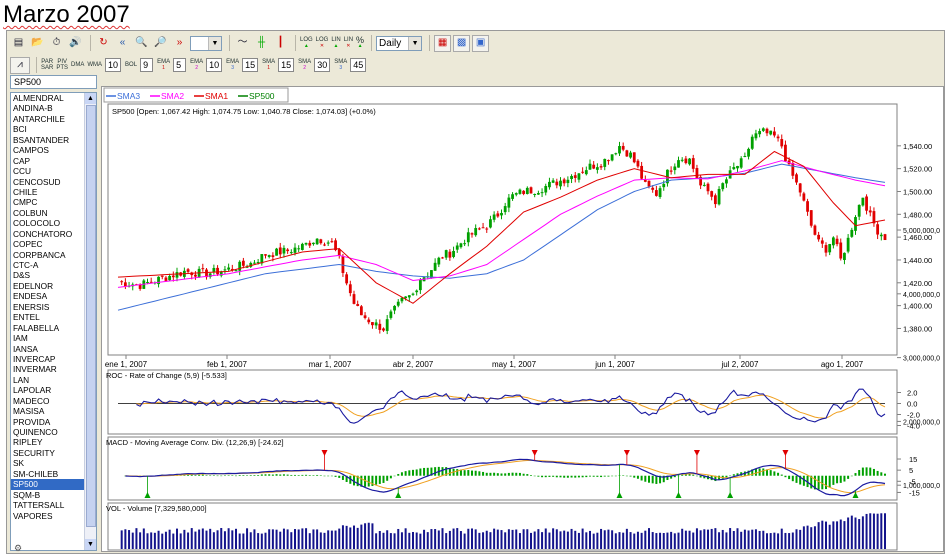  Describe the element at coordinates (36, 327) in the screenshot. I see `symbol-list-item: FALABELLA` at that location.